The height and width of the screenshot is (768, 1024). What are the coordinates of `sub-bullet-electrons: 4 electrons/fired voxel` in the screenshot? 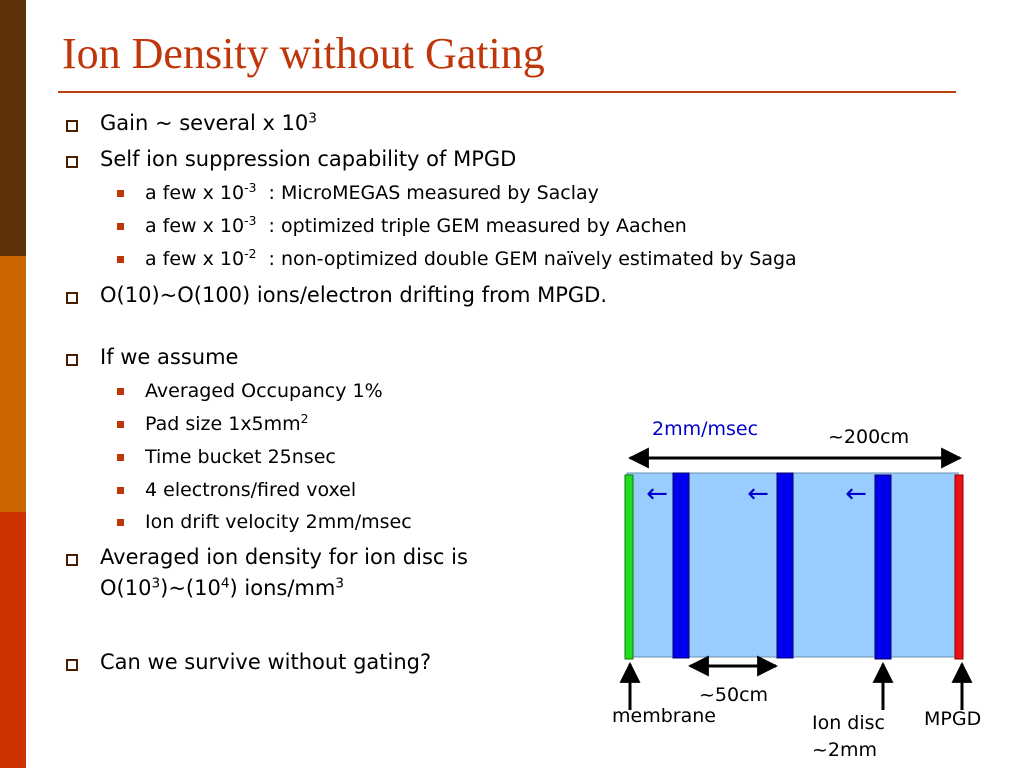 It's located at (251, 490).